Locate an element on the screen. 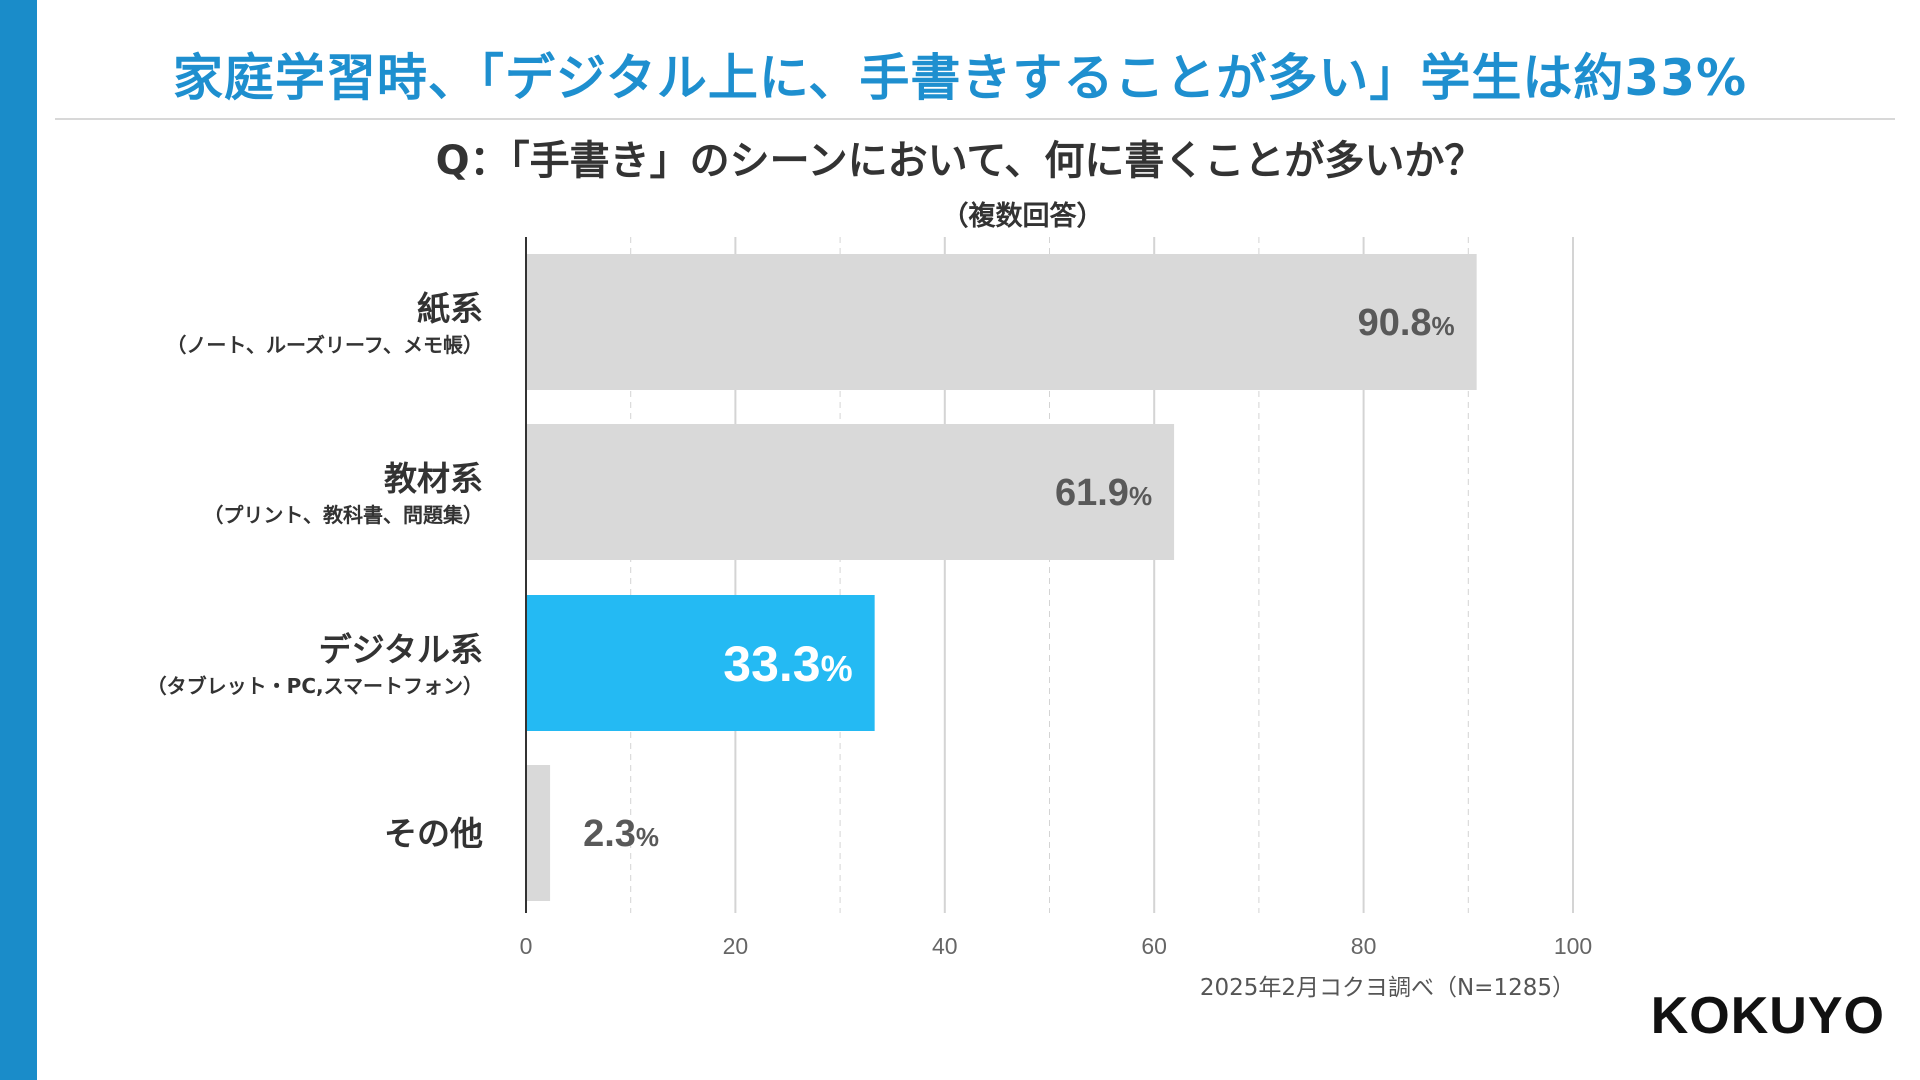 This screenshot has width=1920, height=1080. value-label-3: 2.3% is located at coordinates (621, 834).